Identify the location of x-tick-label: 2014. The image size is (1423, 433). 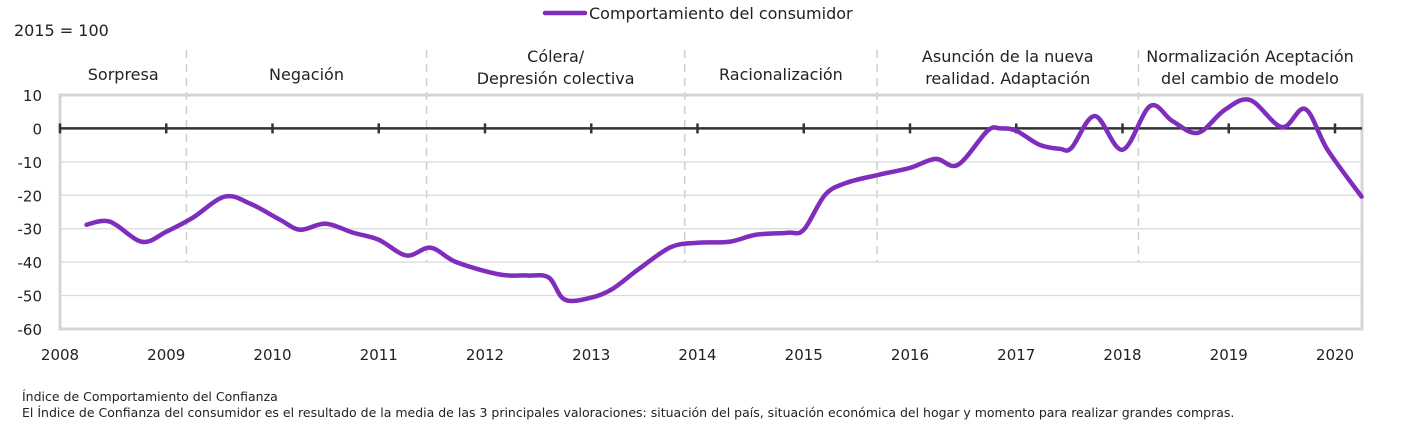
(697, 355).